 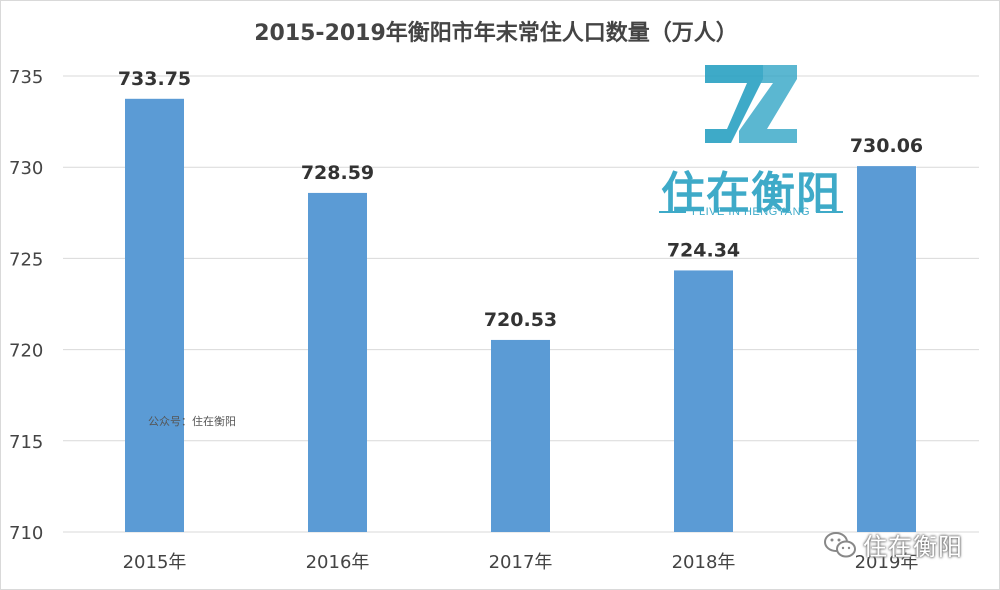 What do you see at coordinates (913, 547) in the screenshot?
I see `watermark-corner-text: 住在衡阳` at bounding box center [913, 547].